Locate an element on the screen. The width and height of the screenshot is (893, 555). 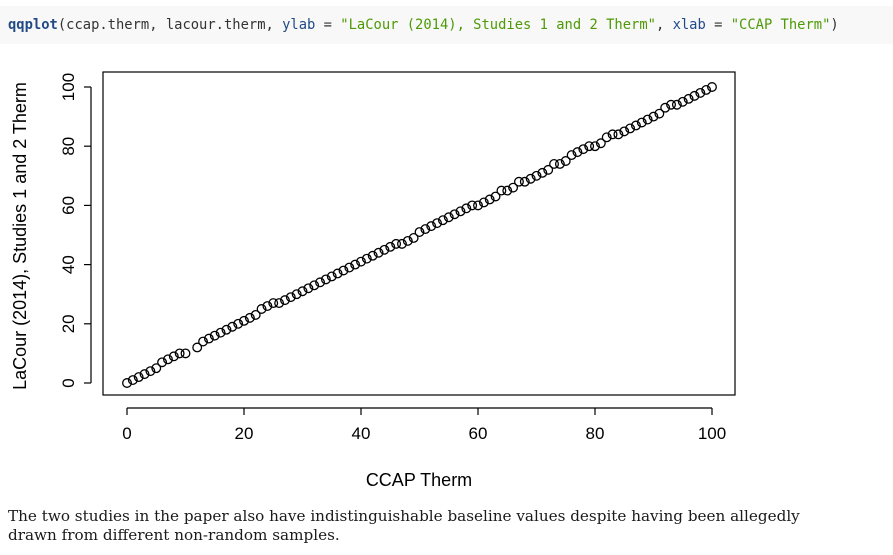
code-close: ) is located at coordinates (834, 25).